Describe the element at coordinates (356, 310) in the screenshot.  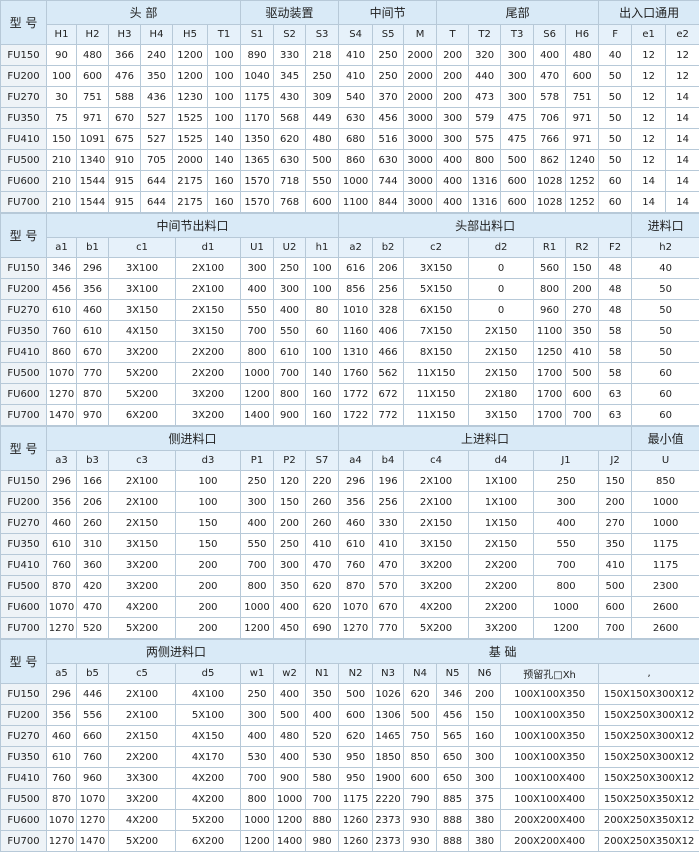
I see `value-cell: 1010` at that location.